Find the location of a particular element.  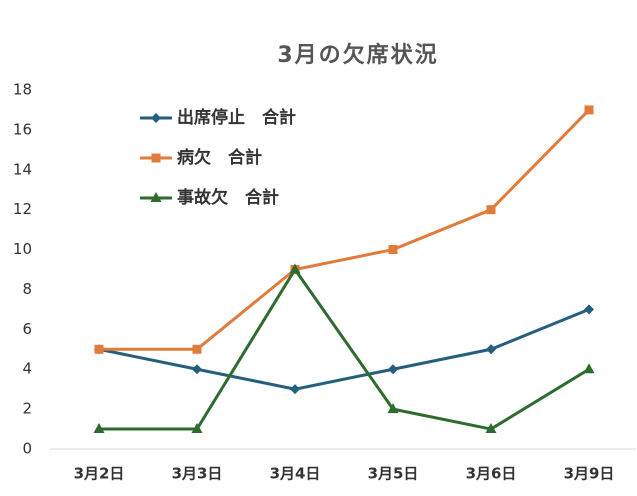

chart-title: 3月の欠席状況 is located at coordinates (357, 55).